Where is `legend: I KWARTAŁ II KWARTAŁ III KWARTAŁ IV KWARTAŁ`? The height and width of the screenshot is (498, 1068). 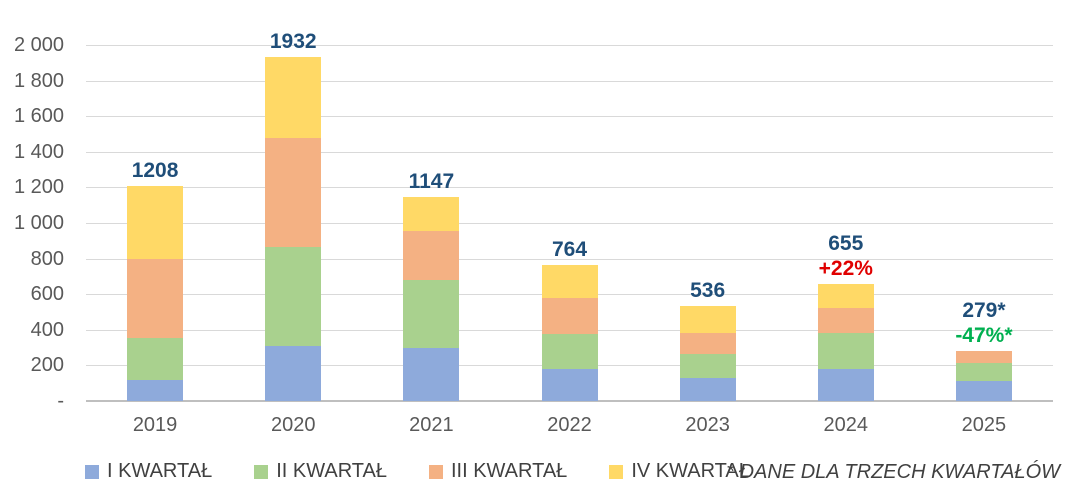 legend: I KWARTAŁ II KWARTAŁ III KWARTAŁ IV KWARTAŁ is located at coordinates (417, 471).